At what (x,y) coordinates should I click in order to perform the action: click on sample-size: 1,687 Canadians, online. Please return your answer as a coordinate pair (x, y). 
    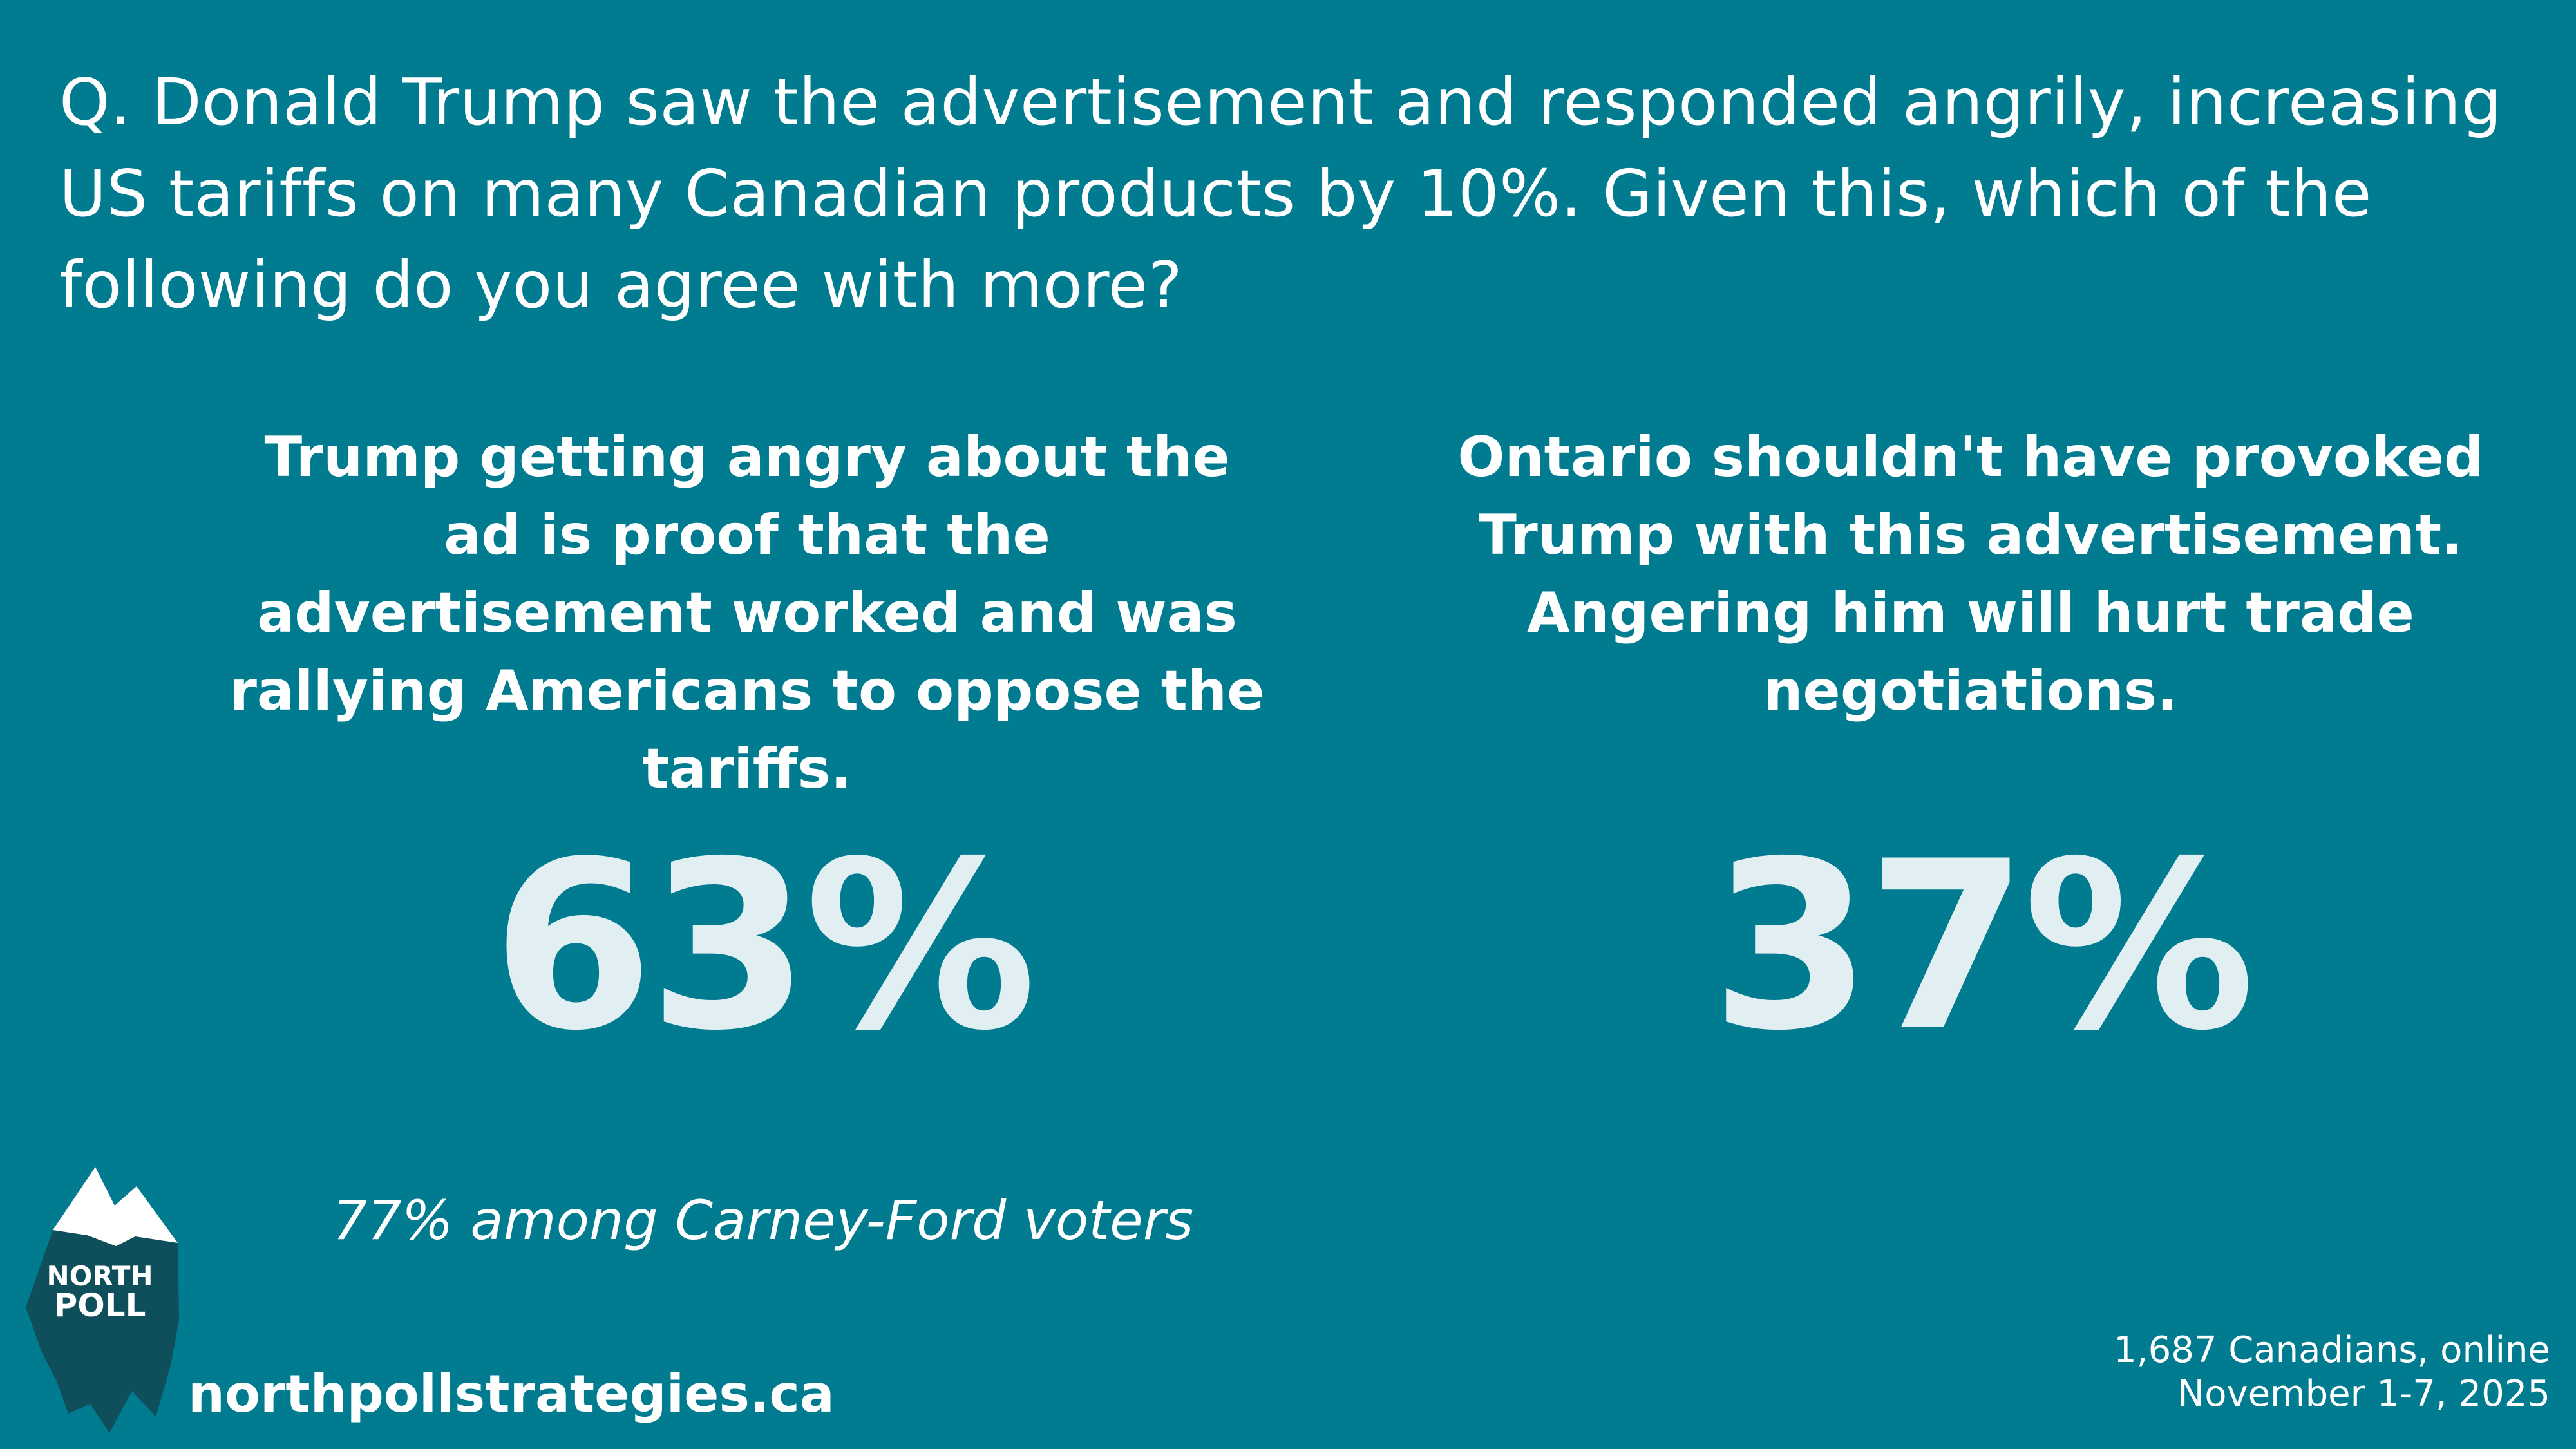
    Looking at the image, I should click on (2332, 1350).